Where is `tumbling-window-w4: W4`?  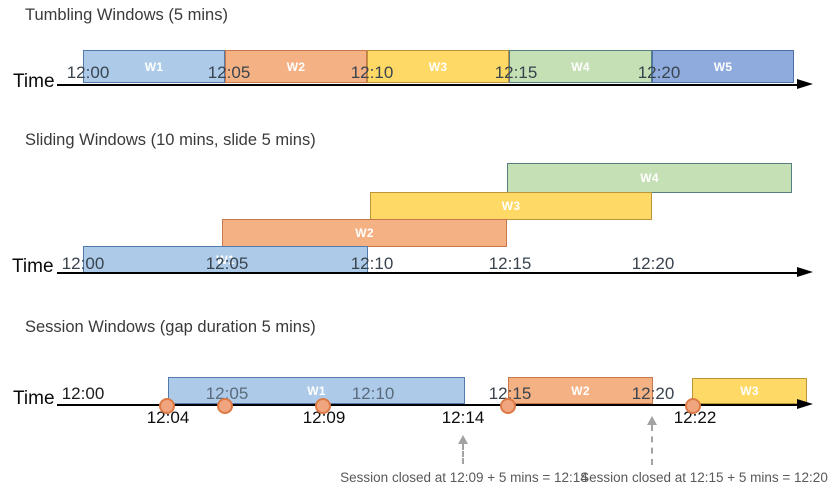 tumbling-window-w4: W4 is located at coordinates (580, 66).